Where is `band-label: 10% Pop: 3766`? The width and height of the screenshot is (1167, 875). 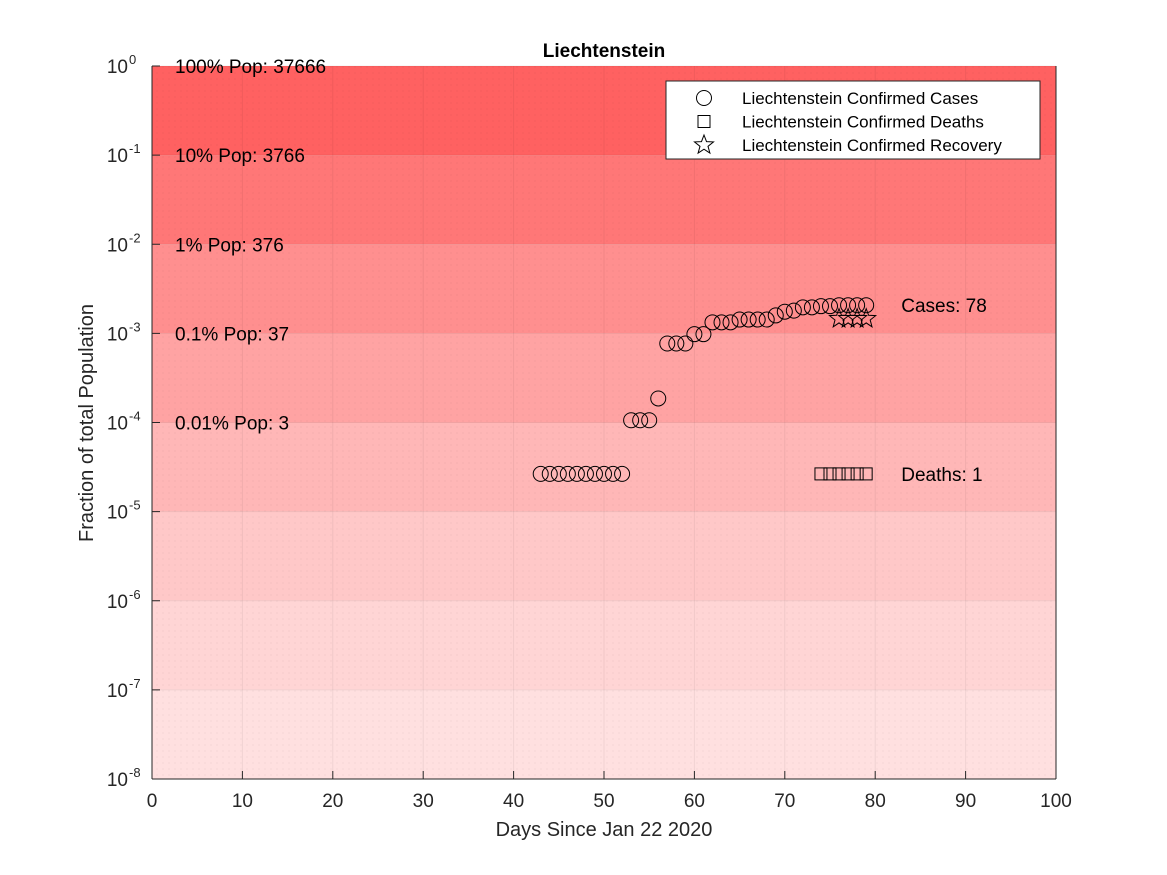
band-label: 10% Pop: 3766 is located at coordinates (240, 156).